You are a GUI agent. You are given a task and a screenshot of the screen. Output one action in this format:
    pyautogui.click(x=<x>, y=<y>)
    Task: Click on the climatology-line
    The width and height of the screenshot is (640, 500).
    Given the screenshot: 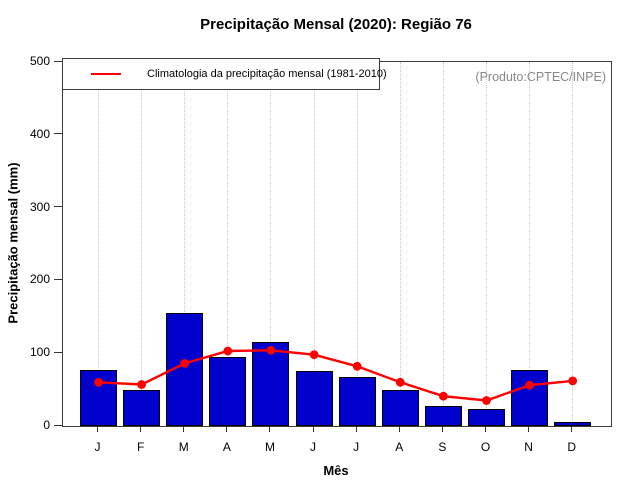 What is the action you would take?
    pyautogui.click(x=335, y=375)
    